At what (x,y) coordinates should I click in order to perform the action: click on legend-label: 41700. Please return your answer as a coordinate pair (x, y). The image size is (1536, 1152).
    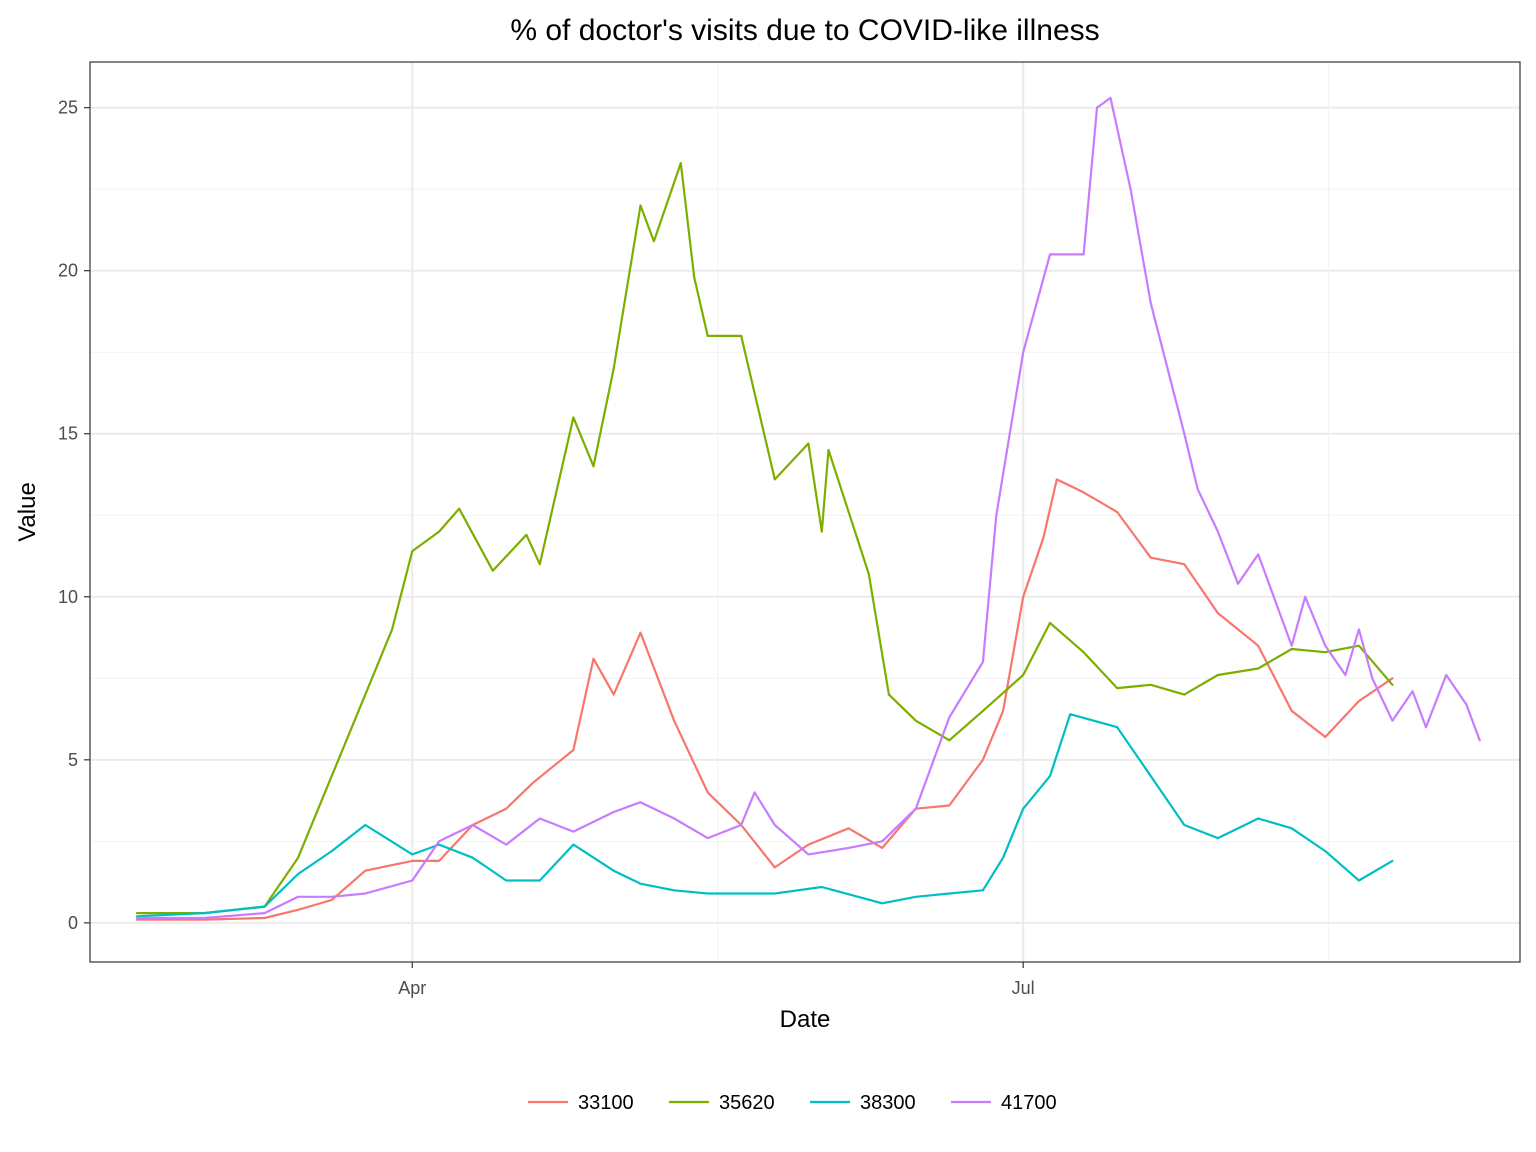
    Looking at the image, I should click on (1029, 1103).